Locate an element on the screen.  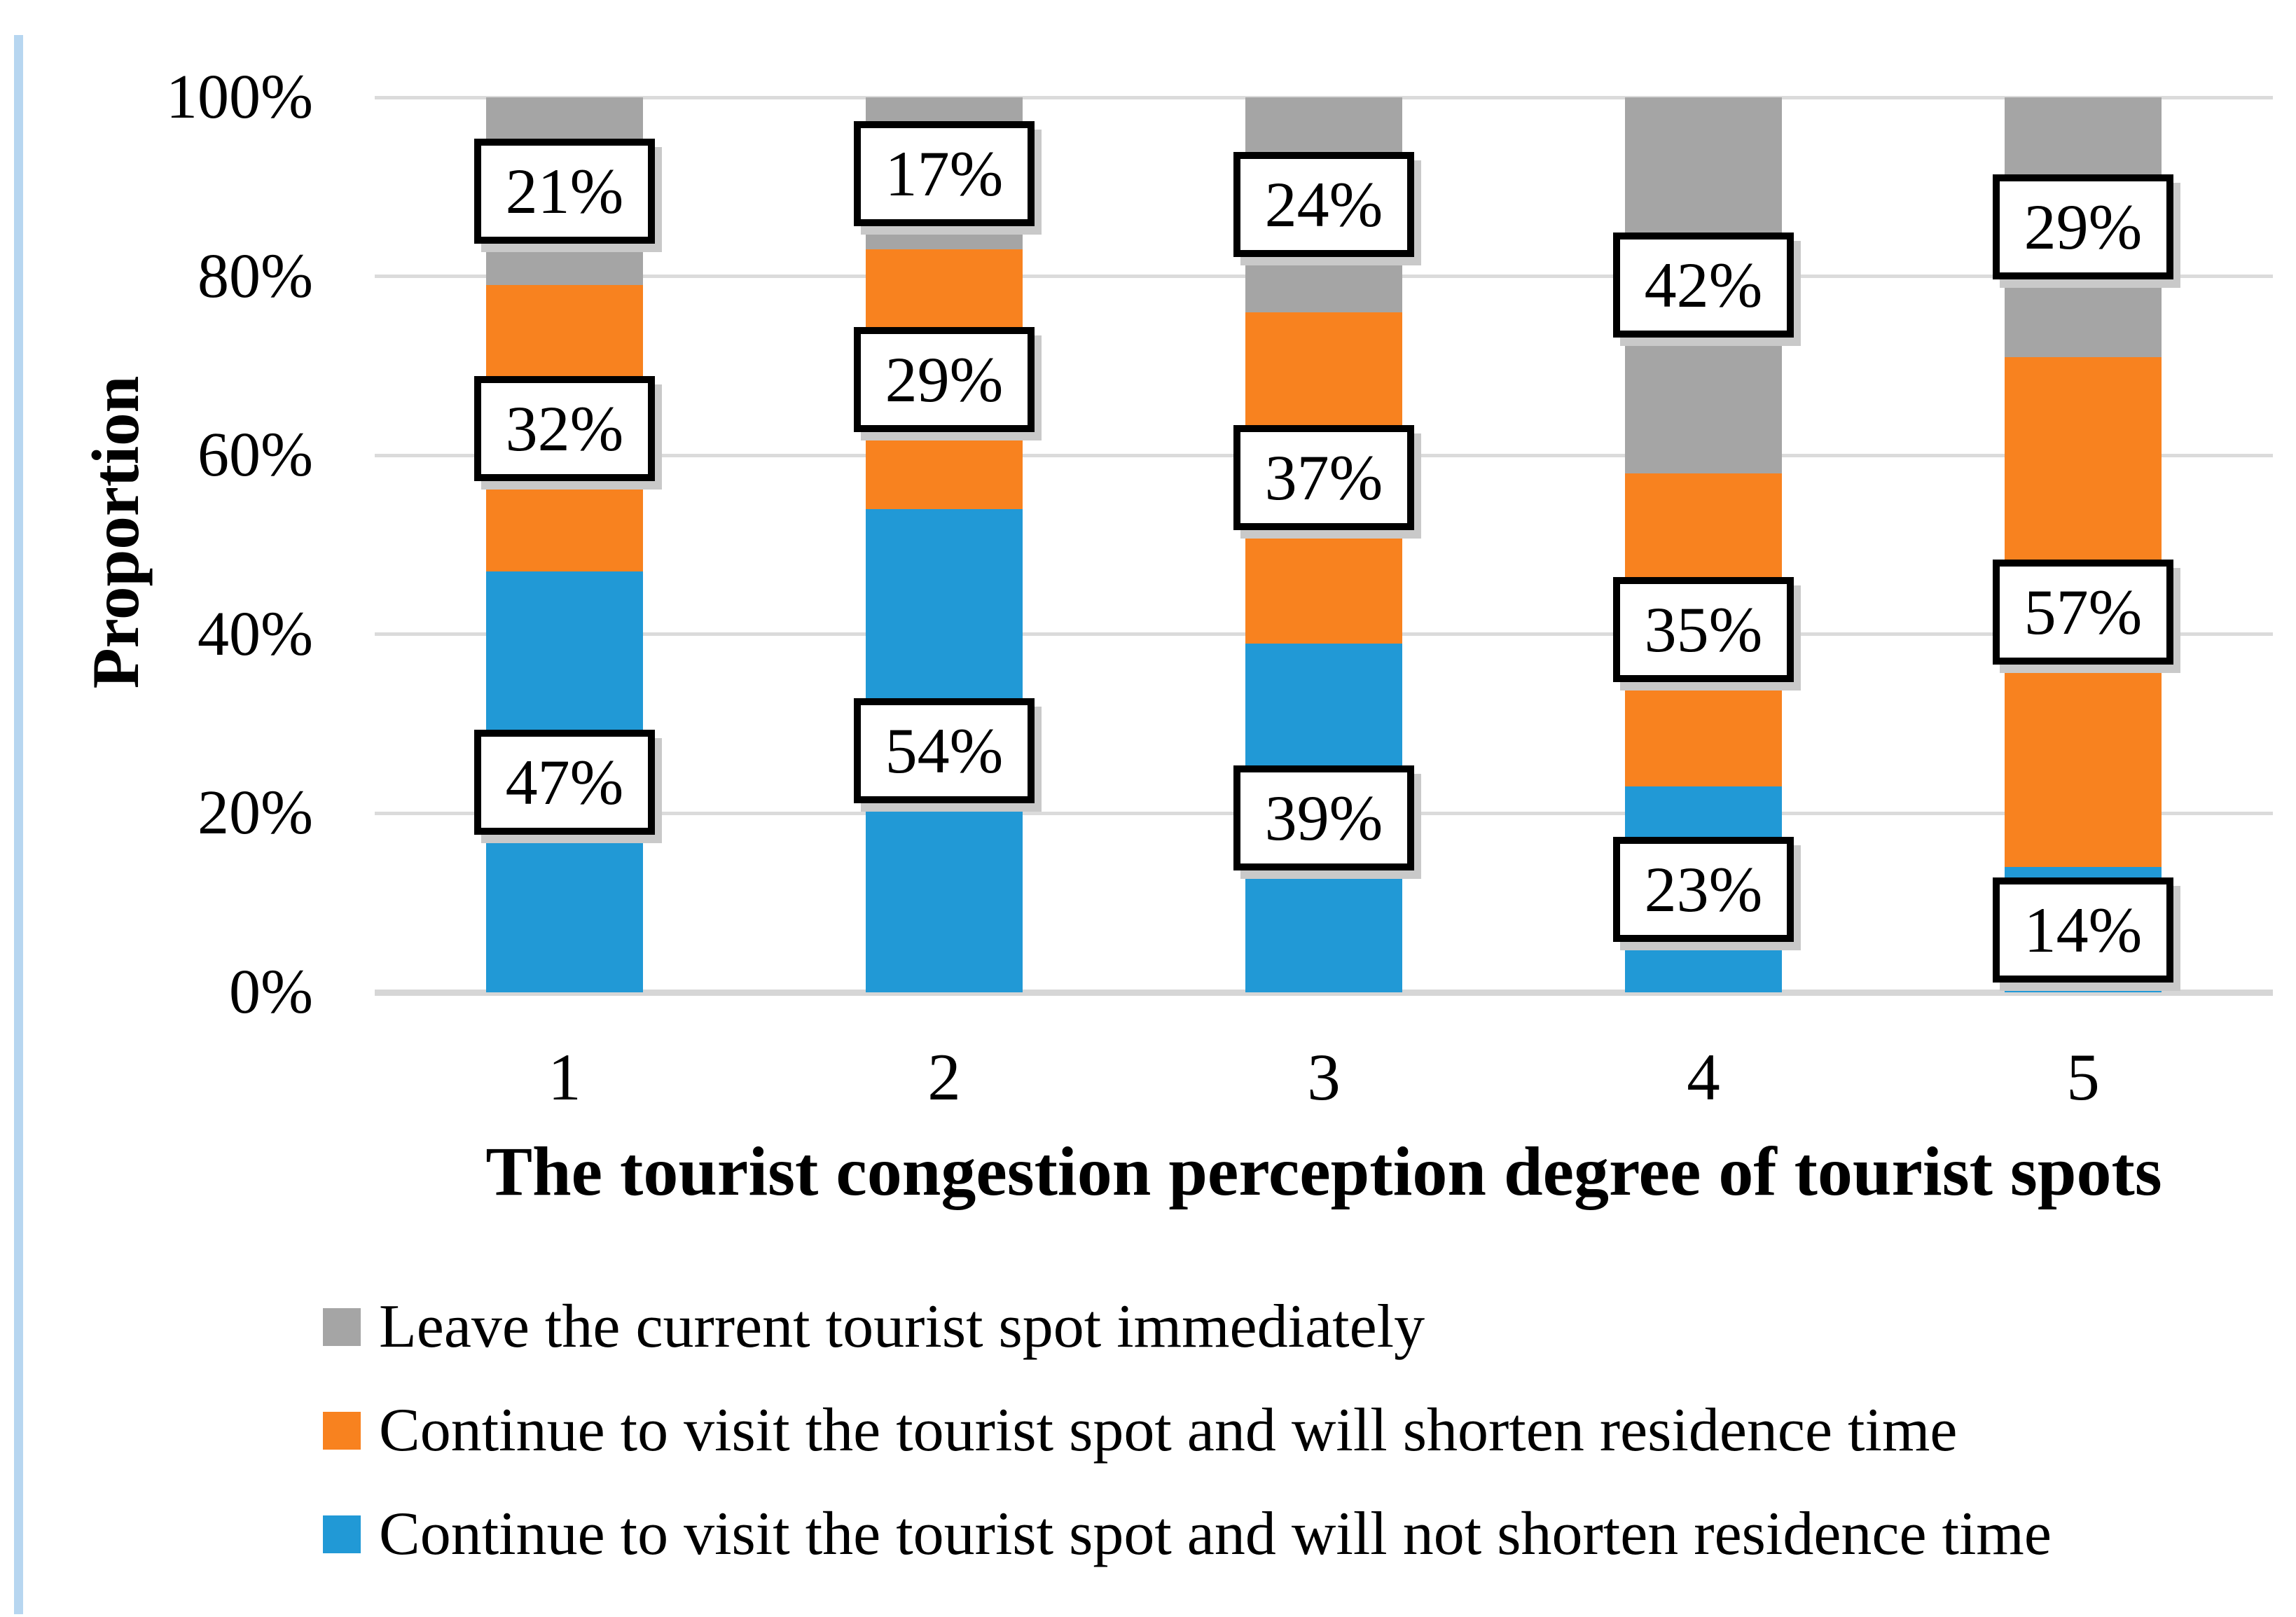
data-label-box: 47% is located at coordinates (564, 782).